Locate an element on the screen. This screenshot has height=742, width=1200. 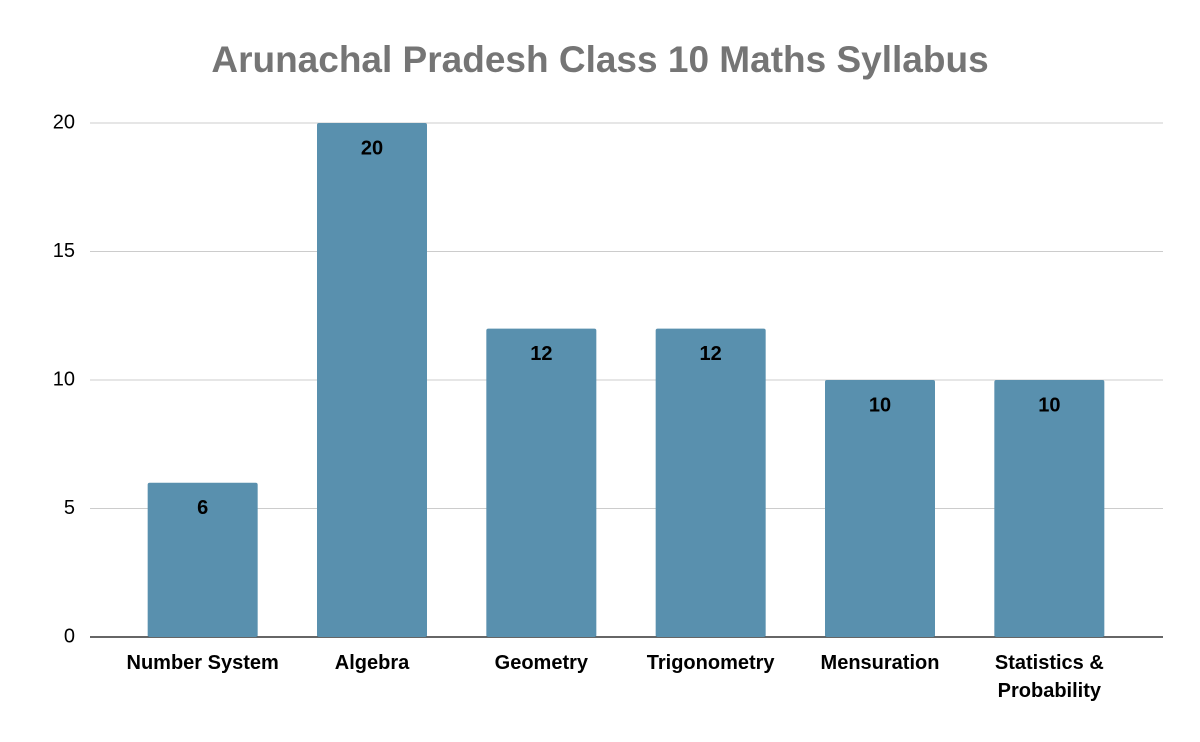
y-tick-label: 0 is located at coordinates (69, 636).